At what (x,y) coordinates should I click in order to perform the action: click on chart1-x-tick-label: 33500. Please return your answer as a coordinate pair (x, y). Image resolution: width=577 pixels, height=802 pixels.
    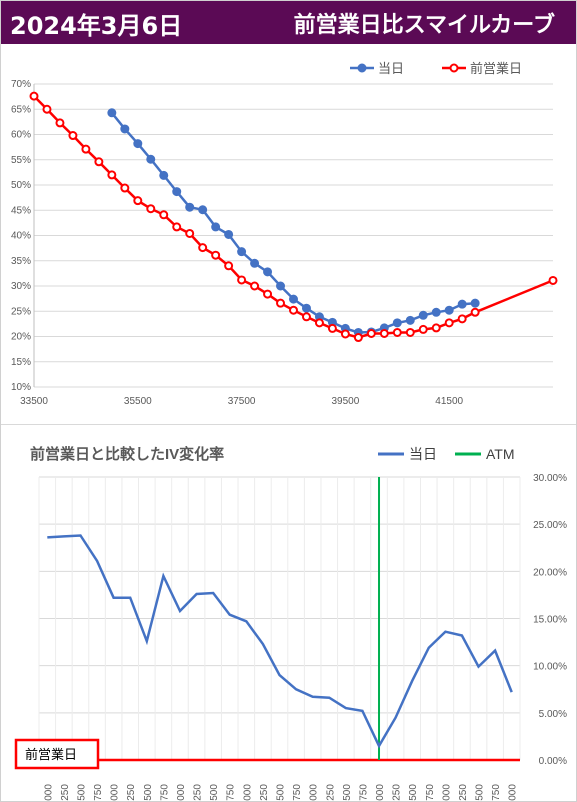
    Looking at the image, I should click on (34, 401).